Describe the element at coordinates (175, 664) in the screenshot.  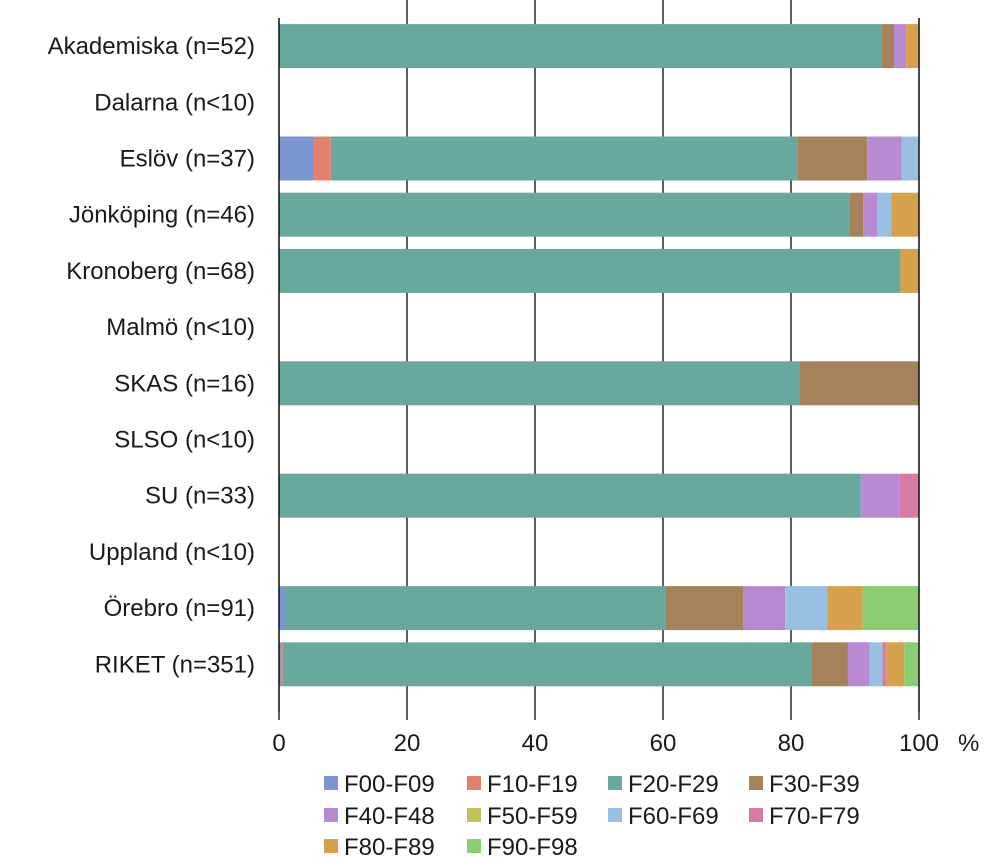
I see `category-label: RIKET (n=351)` at that location.